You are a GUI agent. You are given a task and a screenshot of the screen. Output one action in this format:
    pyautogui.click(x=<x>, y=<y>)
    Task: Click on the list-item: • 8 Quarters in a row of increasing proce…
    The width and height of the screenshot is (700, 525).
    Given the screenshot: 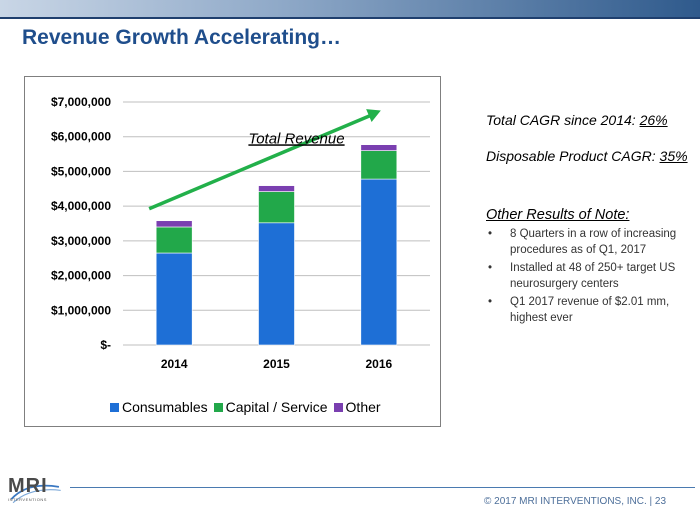 What is the action you would take?
    pyautogui.click(x=592, y=242)
    